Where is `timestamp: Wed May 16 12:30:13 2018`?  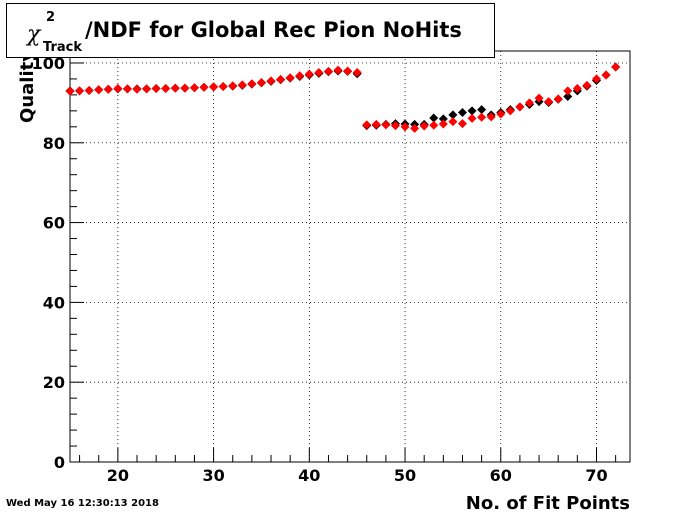
timestamp: Wed May 16 12:30:13 2018 is located at coordinates (82, 503).